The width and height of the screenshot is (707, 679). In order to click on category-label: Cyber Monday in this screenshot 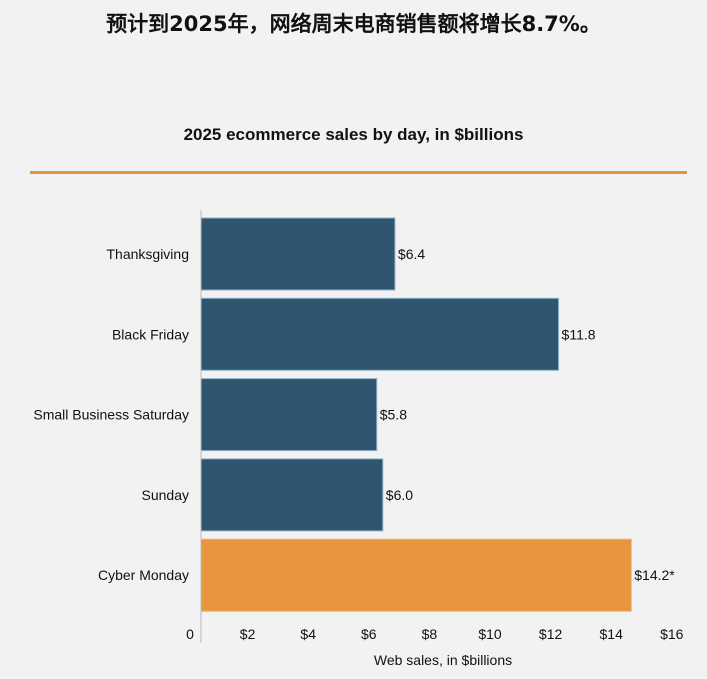, I will do `click(143, 575)`.